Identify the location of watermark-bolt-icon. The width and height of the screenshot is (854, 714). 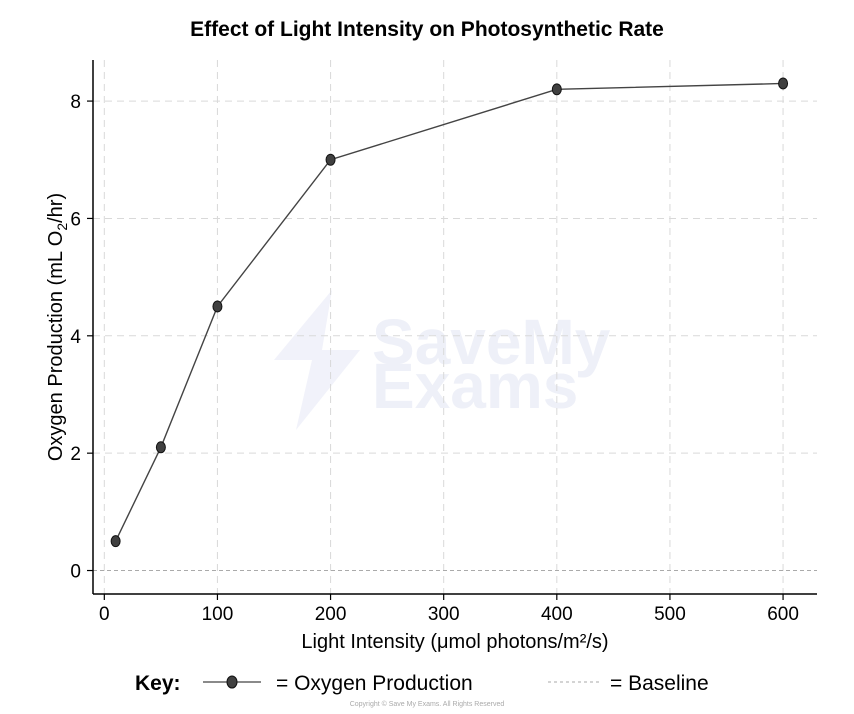
(317, 360).